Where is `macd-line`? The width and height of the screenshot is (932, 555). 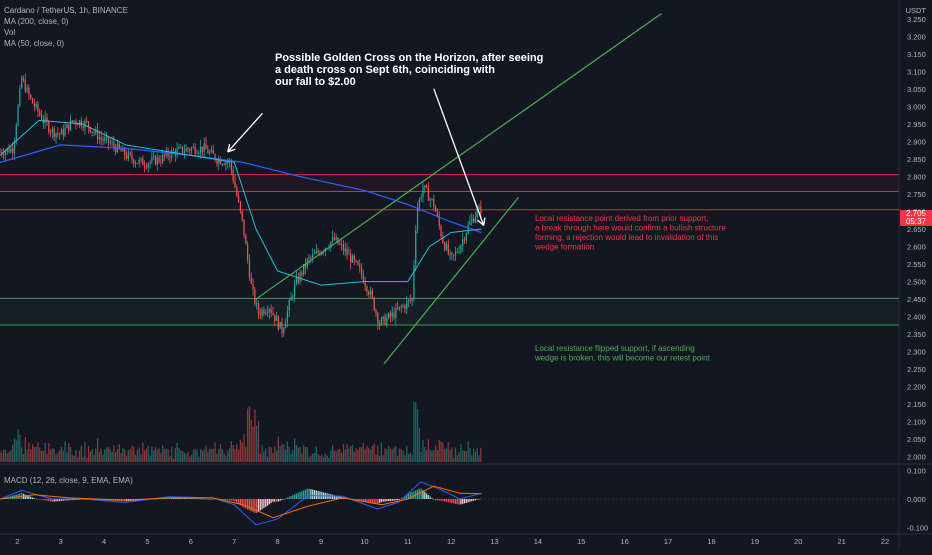 macd-line is located at coordinates (241, 503).